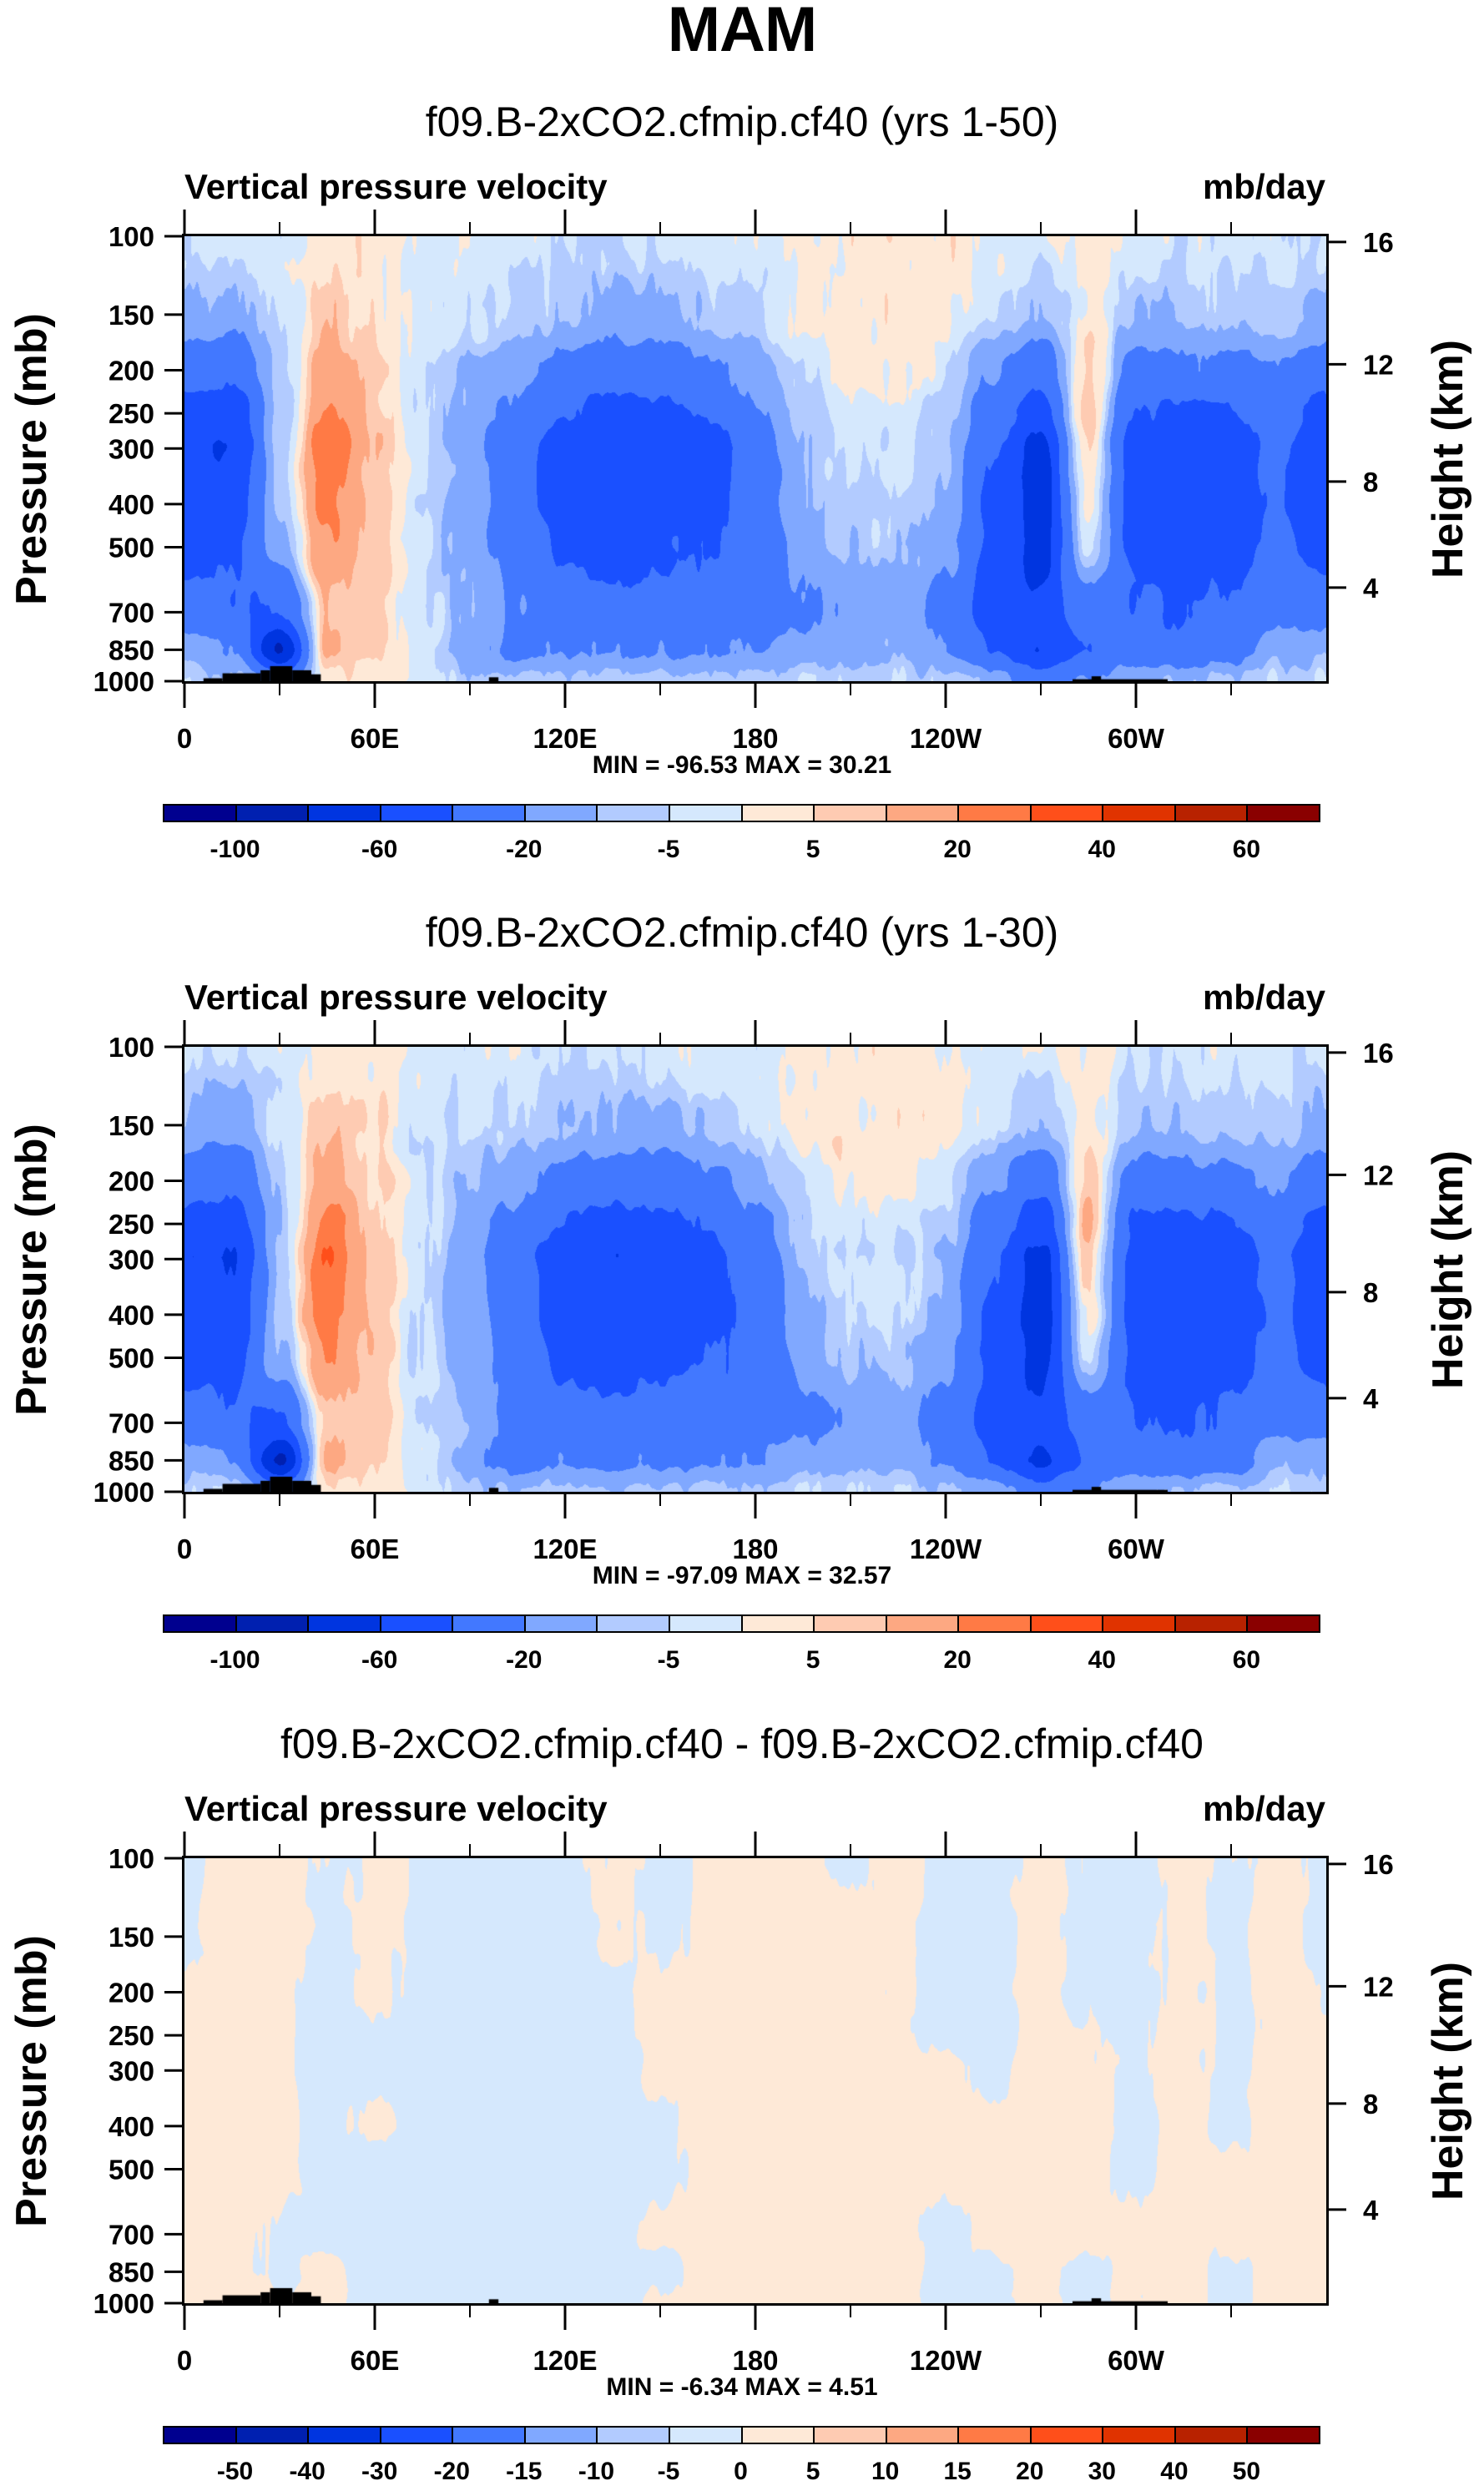  I want to click on min-max-label: MIN = -6.34 MAX = 4.51, so click(742, 2387).